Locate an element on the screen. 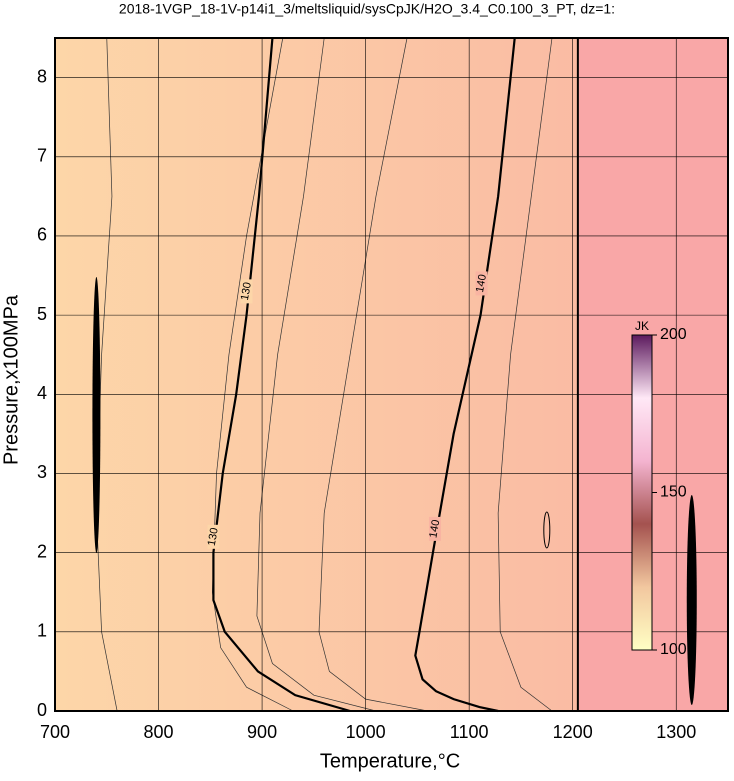  y-tick-label: 0 is located at coordinates (42, 710).